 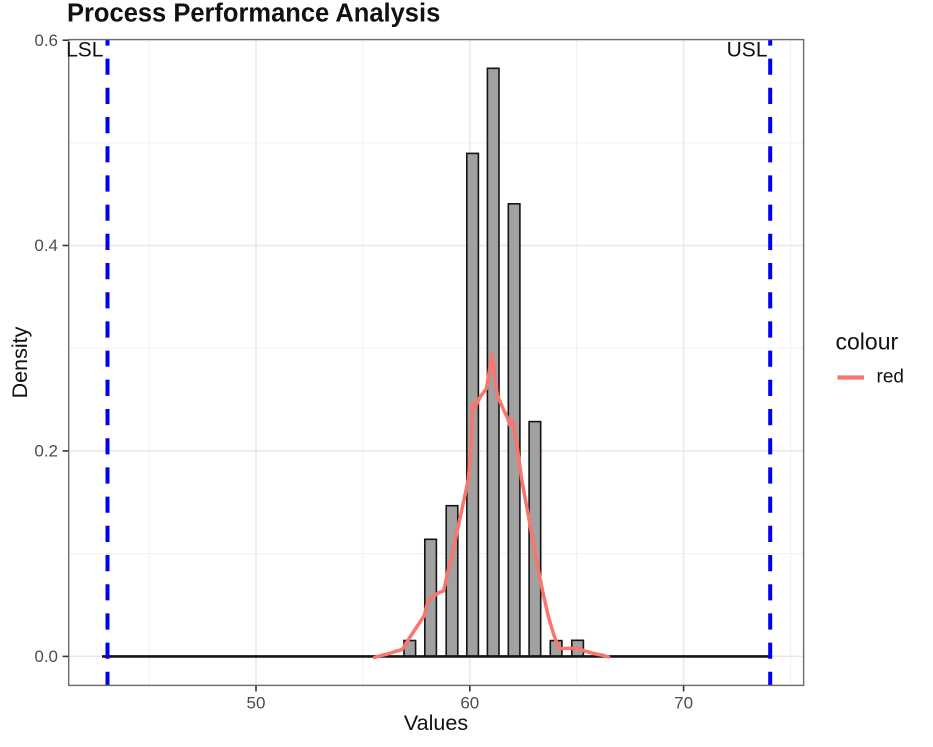 I want to click on svg-text: red, so click(x=890, y=377).